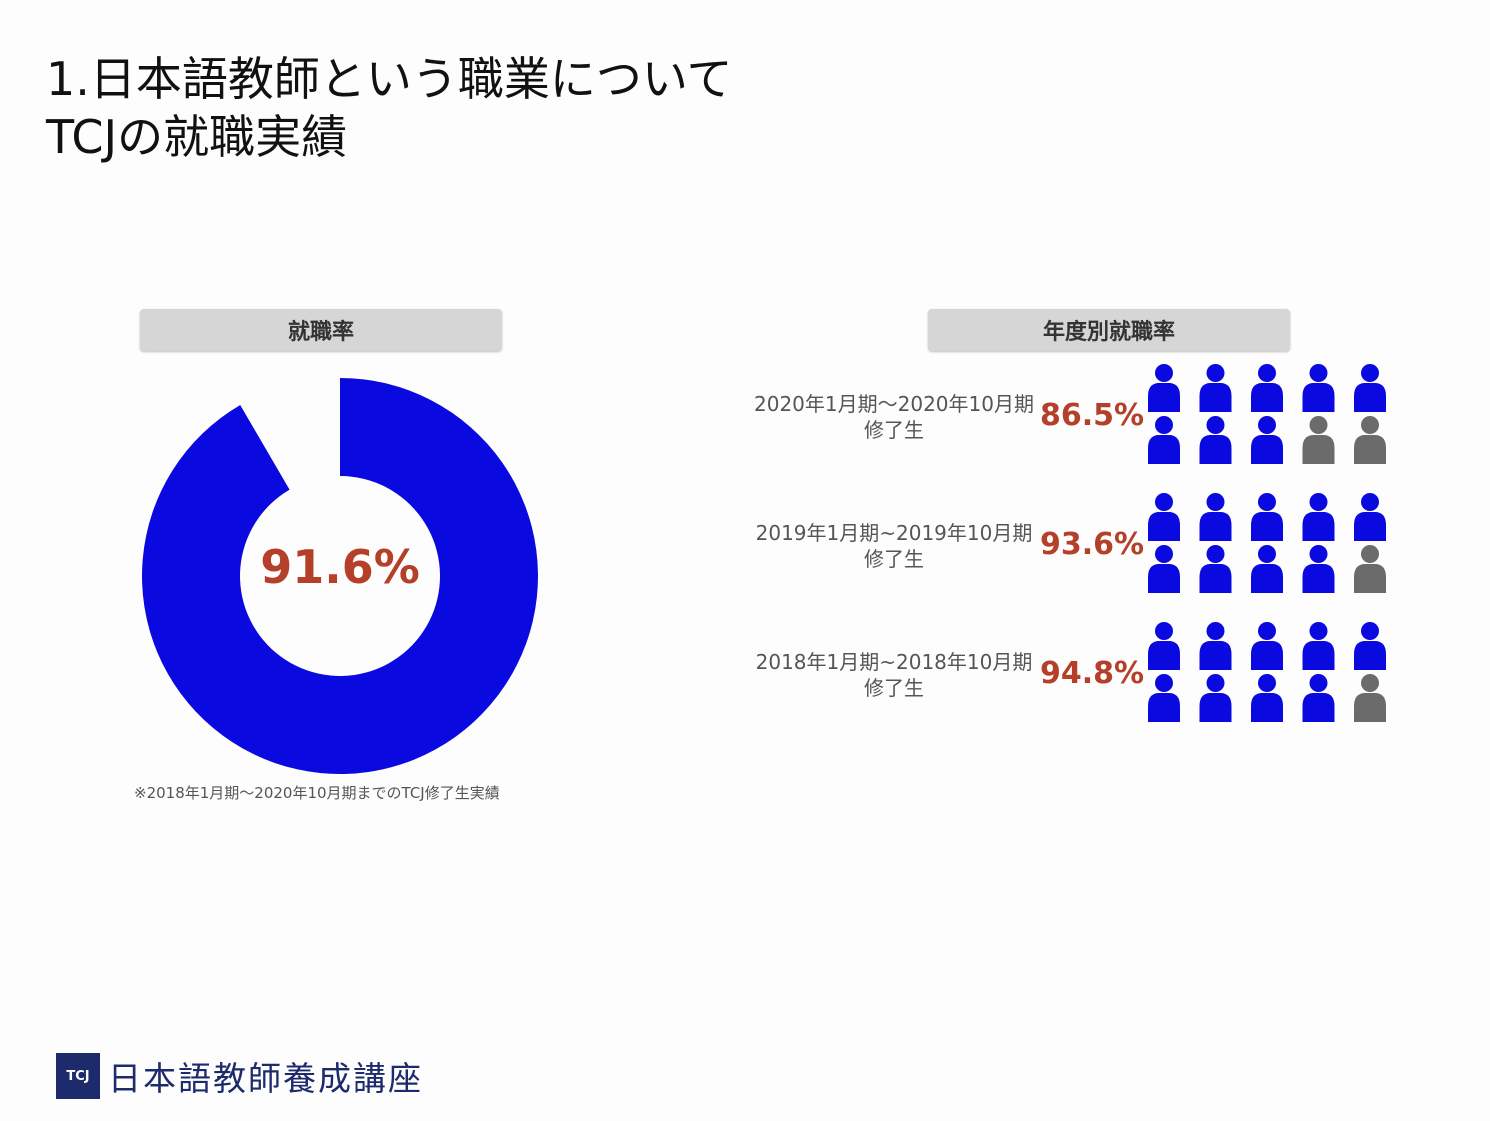  I want to click on row-period: 2018年1月期~2018年10月期, so click(894, 662).